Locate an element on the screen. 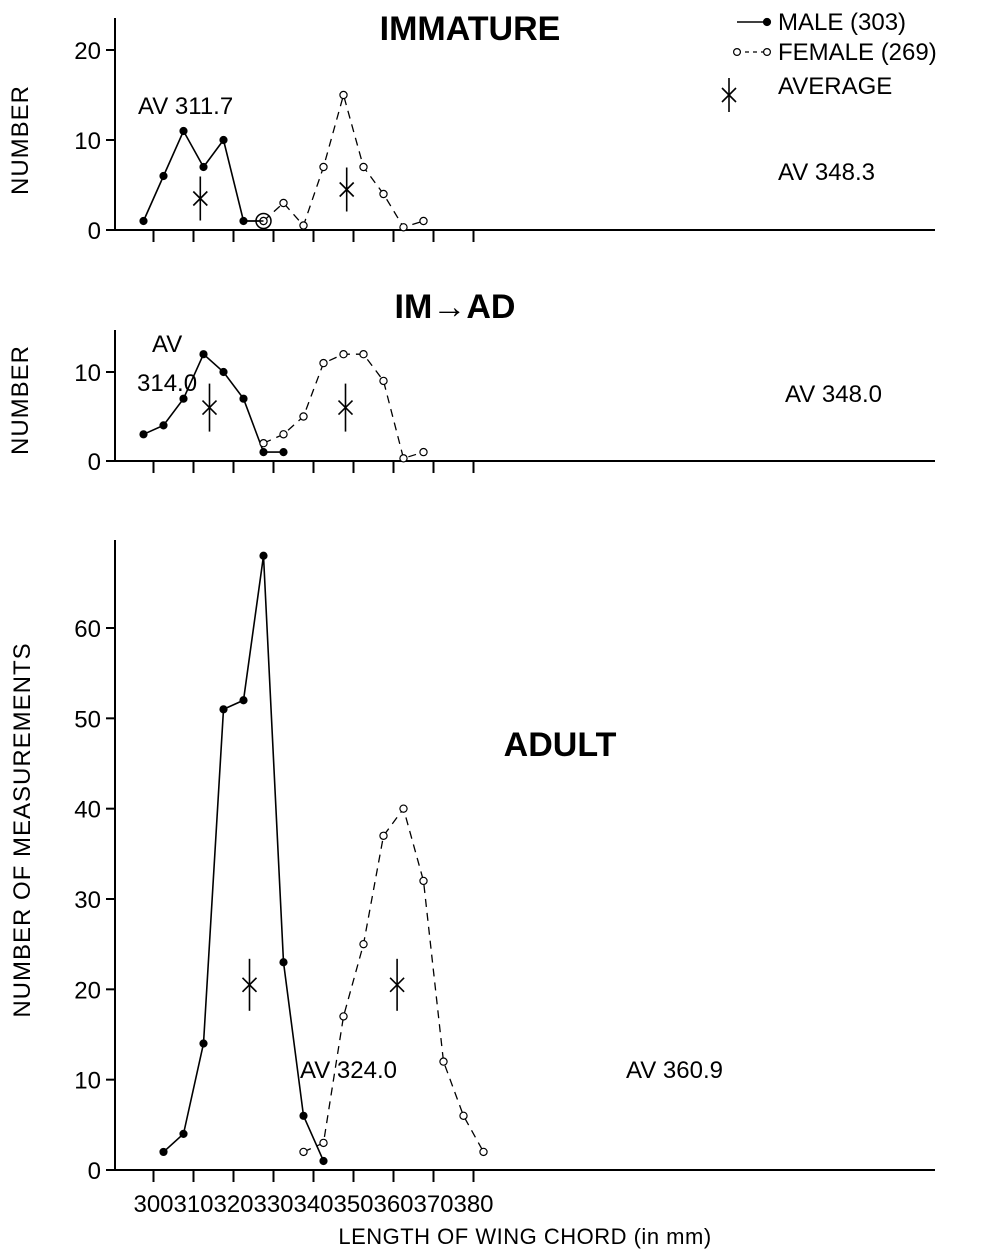 The image size is (1004, 1251). x-tick-label: 330 is located at coordinates (273, 1204).